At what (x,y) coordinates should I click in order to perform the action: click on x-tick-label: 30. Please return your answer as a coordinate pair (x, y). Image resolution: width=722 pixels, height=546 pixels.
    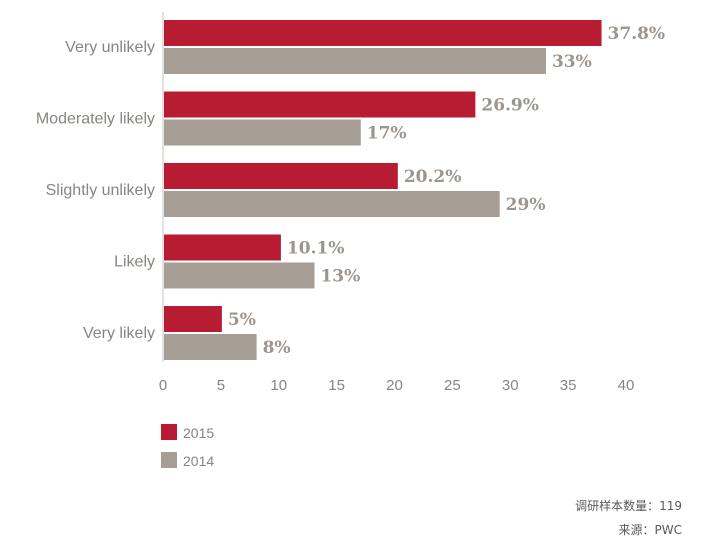
    Looking at the image, I should click on (510, 385).